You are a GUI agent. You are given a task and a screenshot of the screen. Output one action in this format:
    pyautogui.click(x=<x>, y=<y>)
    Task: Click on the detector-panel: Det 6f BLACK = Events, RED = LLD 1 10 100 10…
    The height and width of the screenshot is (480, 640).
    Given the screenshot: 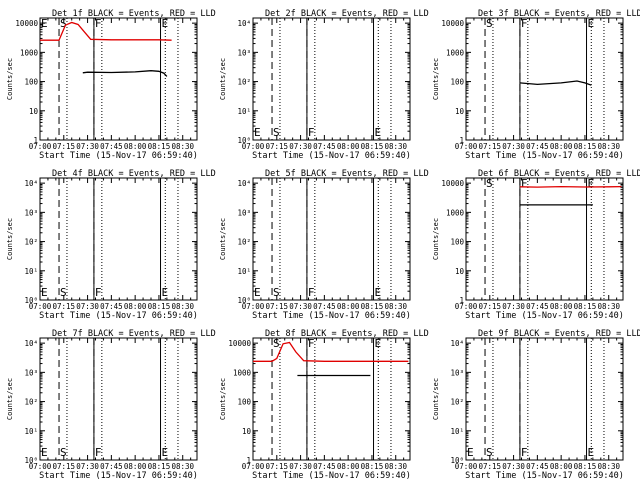 What is the action you would take?
    pyautogui.click(x=536, y=245)
    